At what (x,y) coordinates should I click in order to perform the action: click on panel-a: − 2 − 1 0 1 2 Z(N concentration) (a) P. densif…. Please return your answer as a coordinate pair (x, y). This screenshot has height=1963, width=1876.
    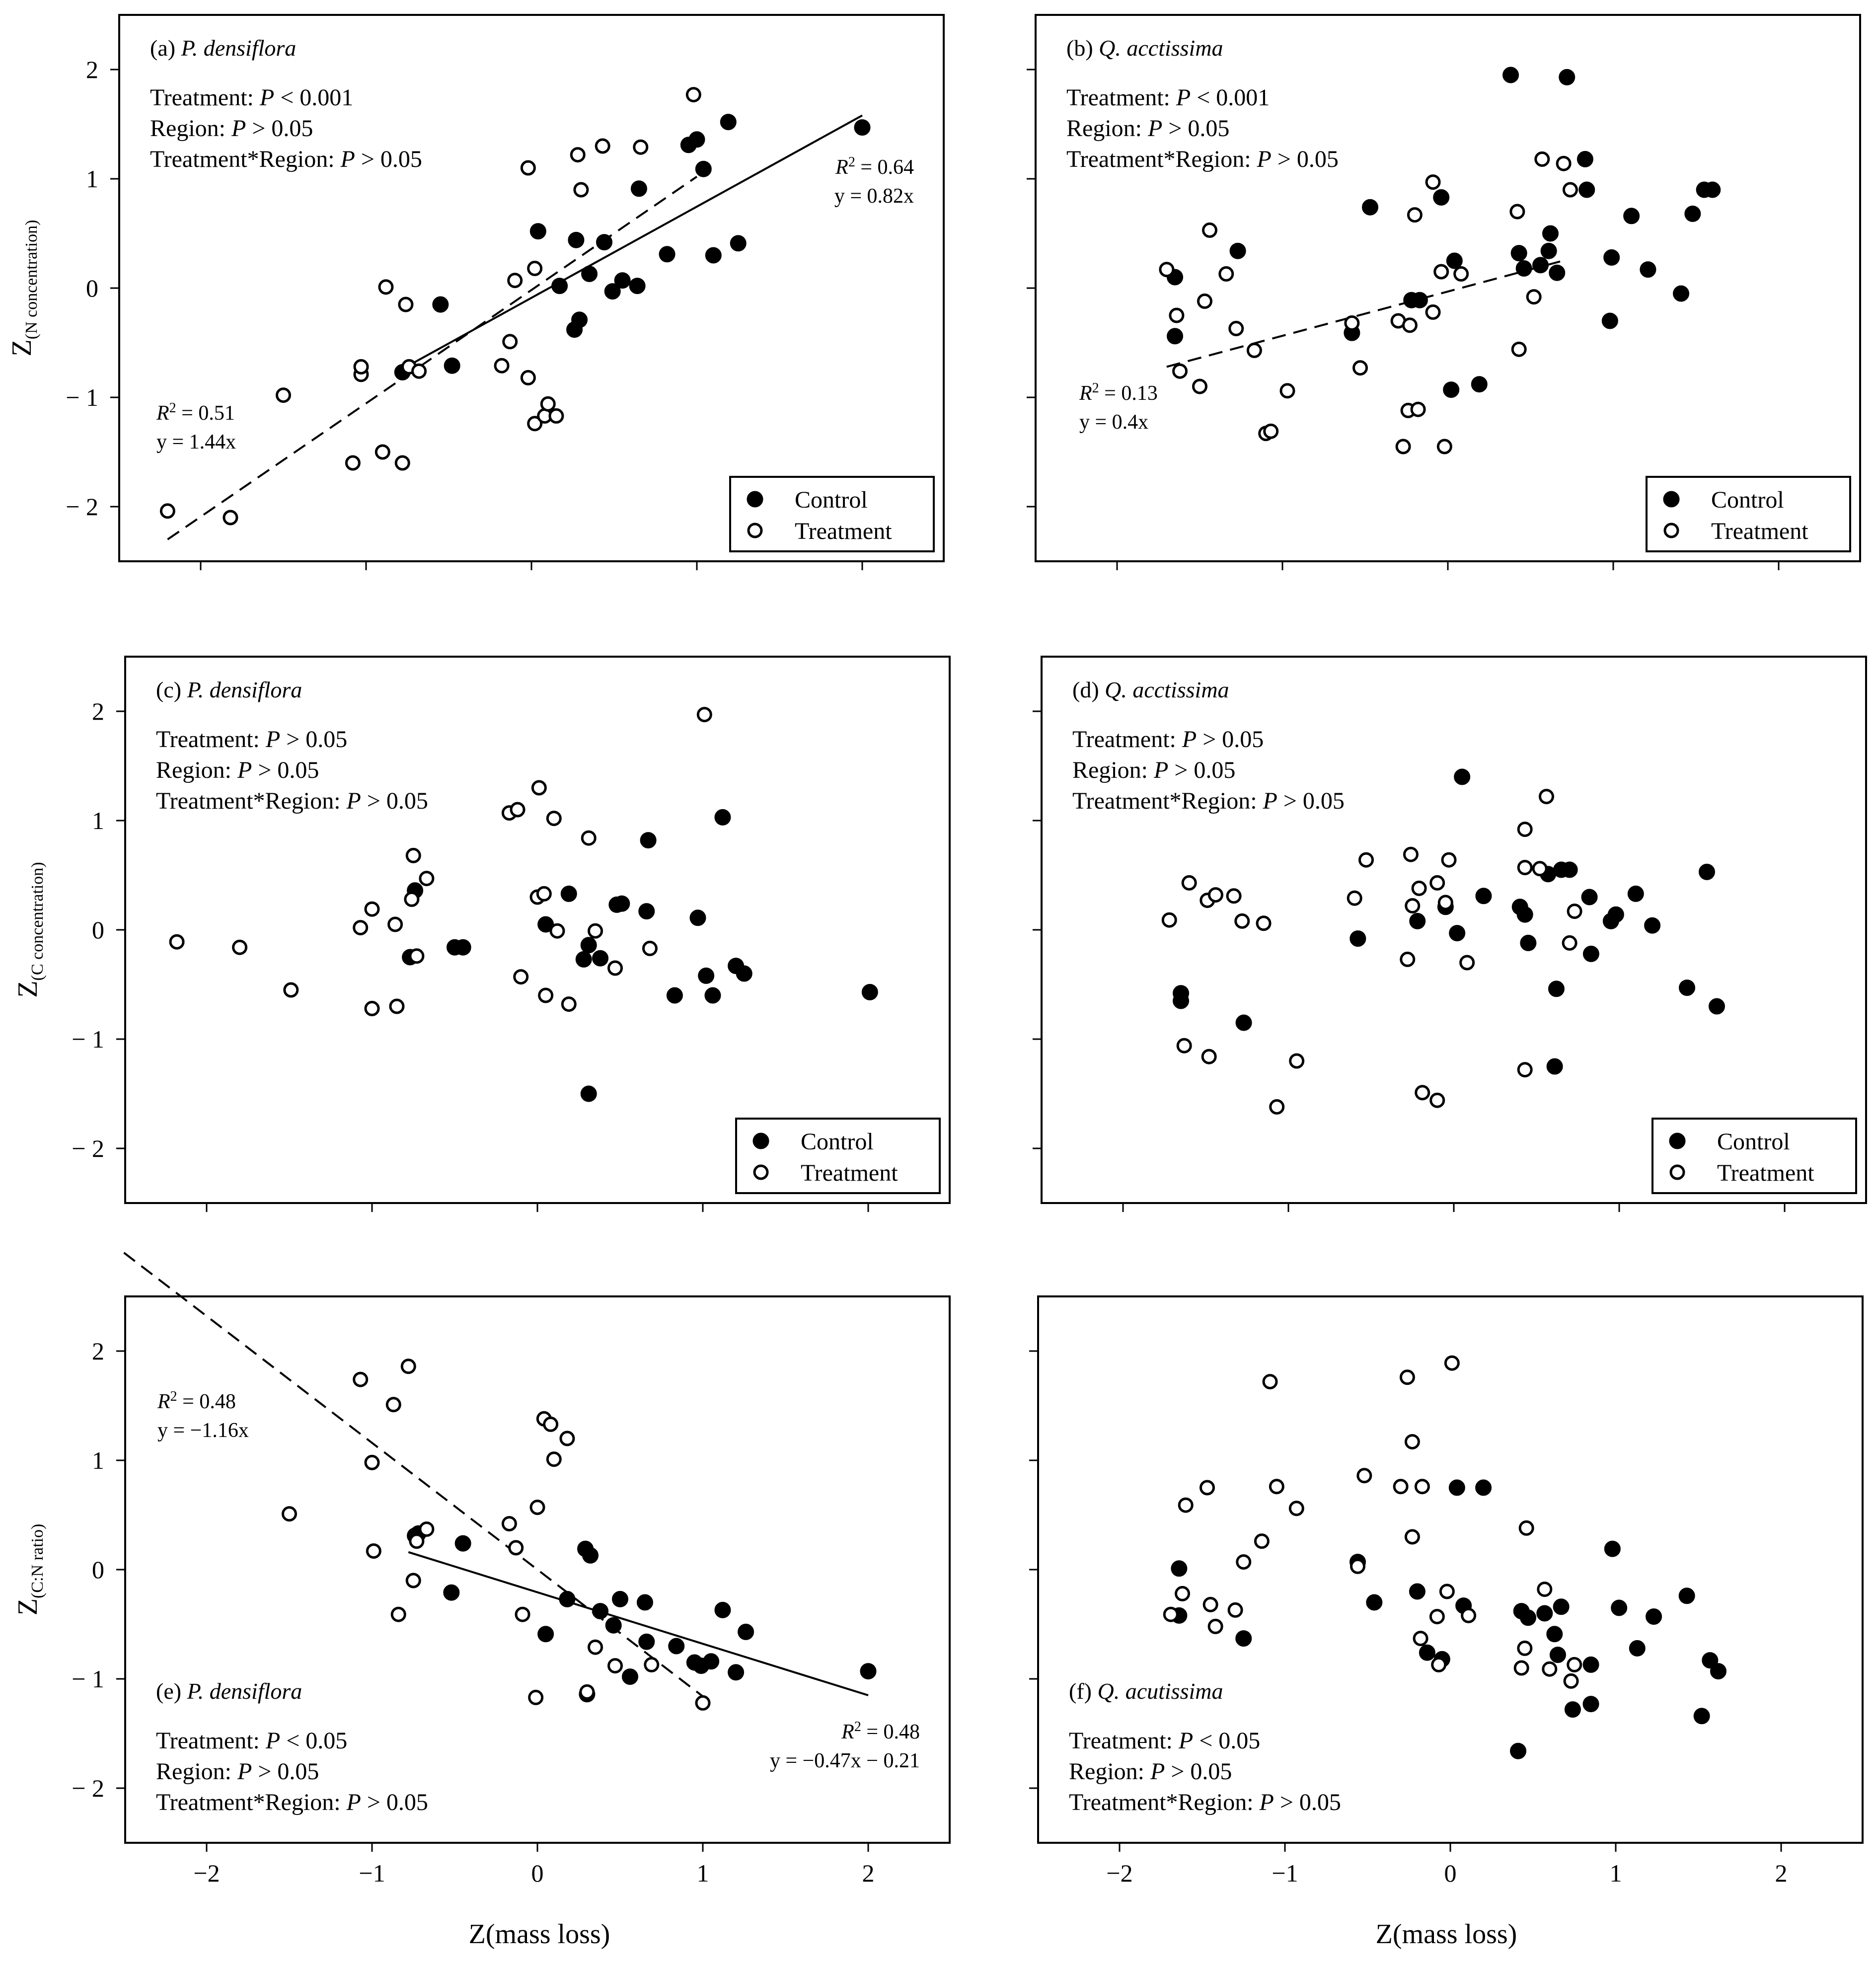
    Looking at the image, I should click on (475, 292).